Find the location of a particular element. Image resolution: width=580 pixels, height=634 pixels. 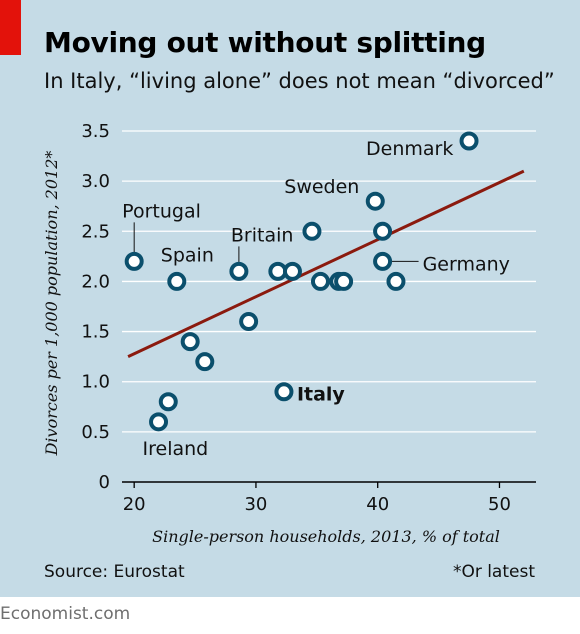

chart-title: Moving out without splitting is located at coordinates (265, 42).